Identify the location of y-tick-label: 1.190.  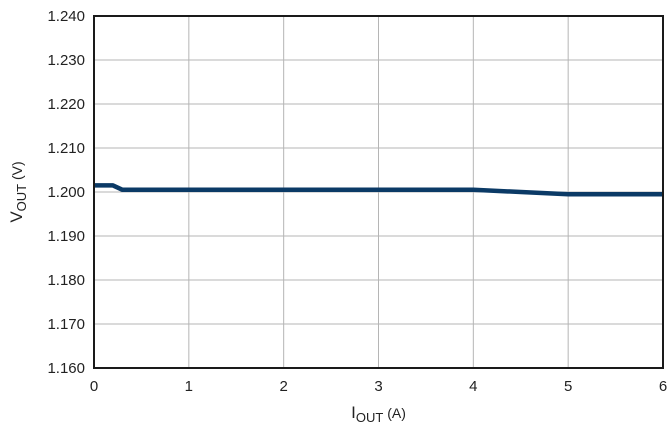
(66, 236).